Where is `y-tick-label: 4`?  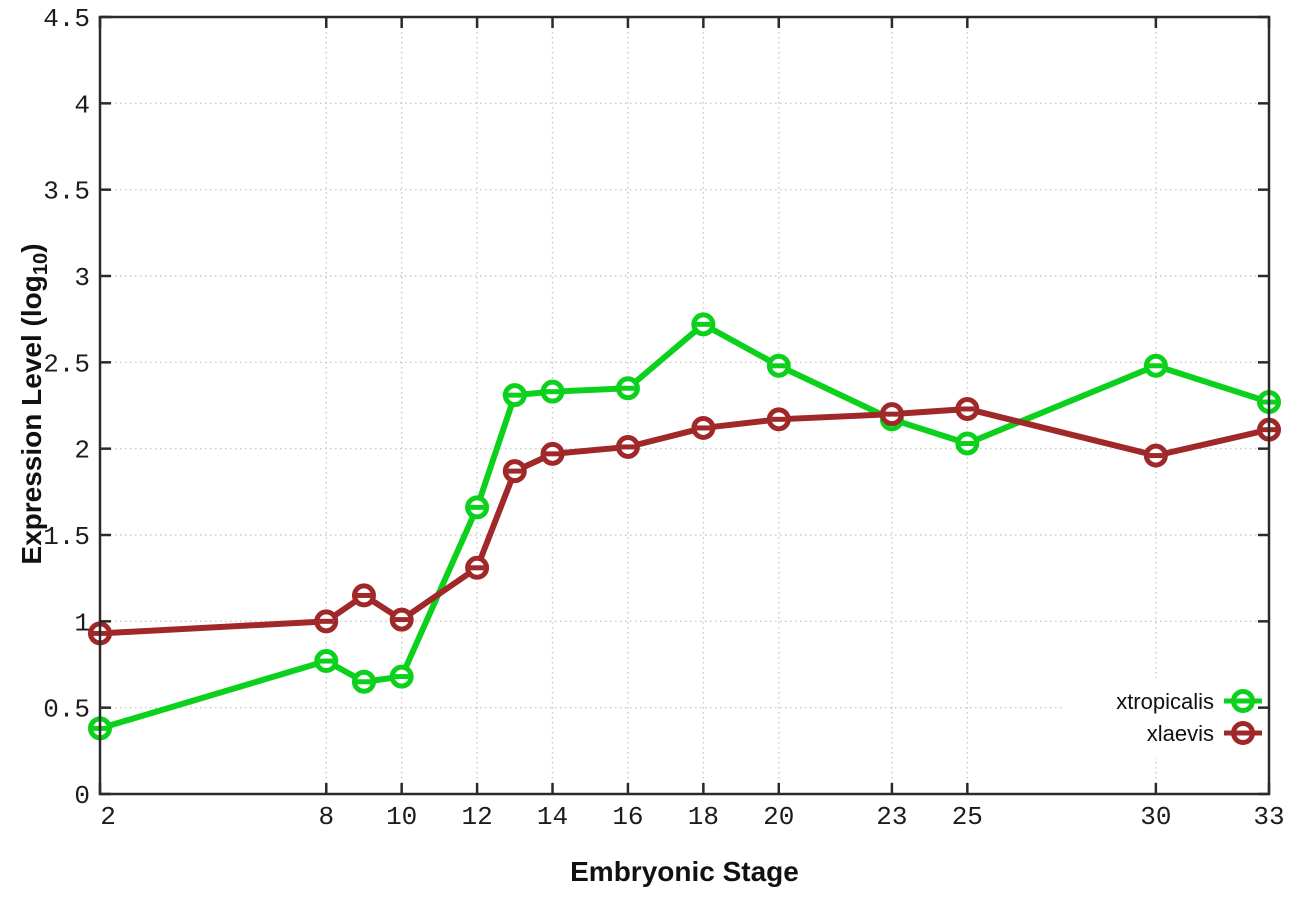
y-tick-label: 4 is located at coordinates (82, 105).